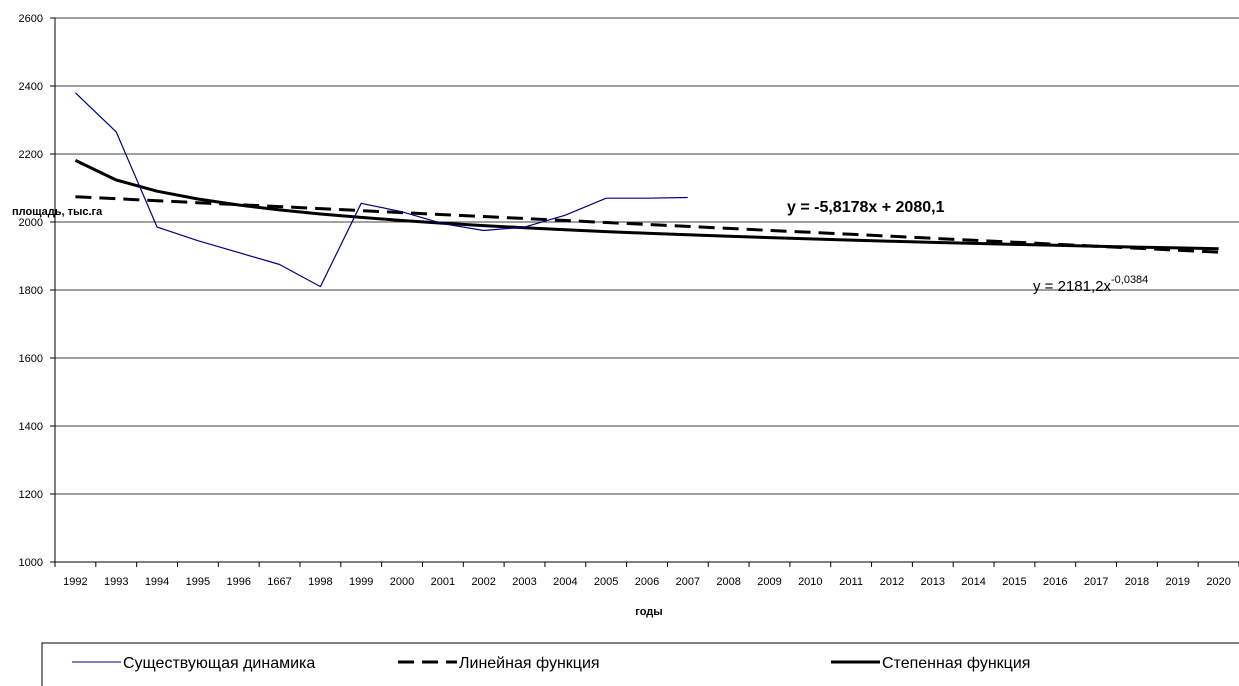  What do you see at coordinates (320, 582) in the screenshot?
I see `x-tick-label: 1998` at bounding box center [320, 582].